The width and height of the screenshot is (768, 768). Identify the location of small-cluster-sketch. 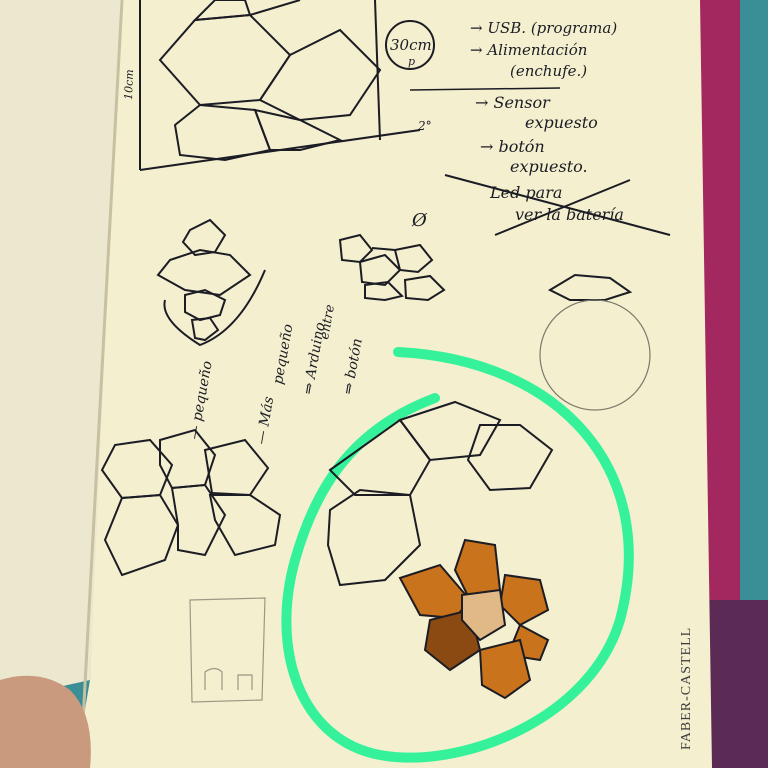
(392, 267).